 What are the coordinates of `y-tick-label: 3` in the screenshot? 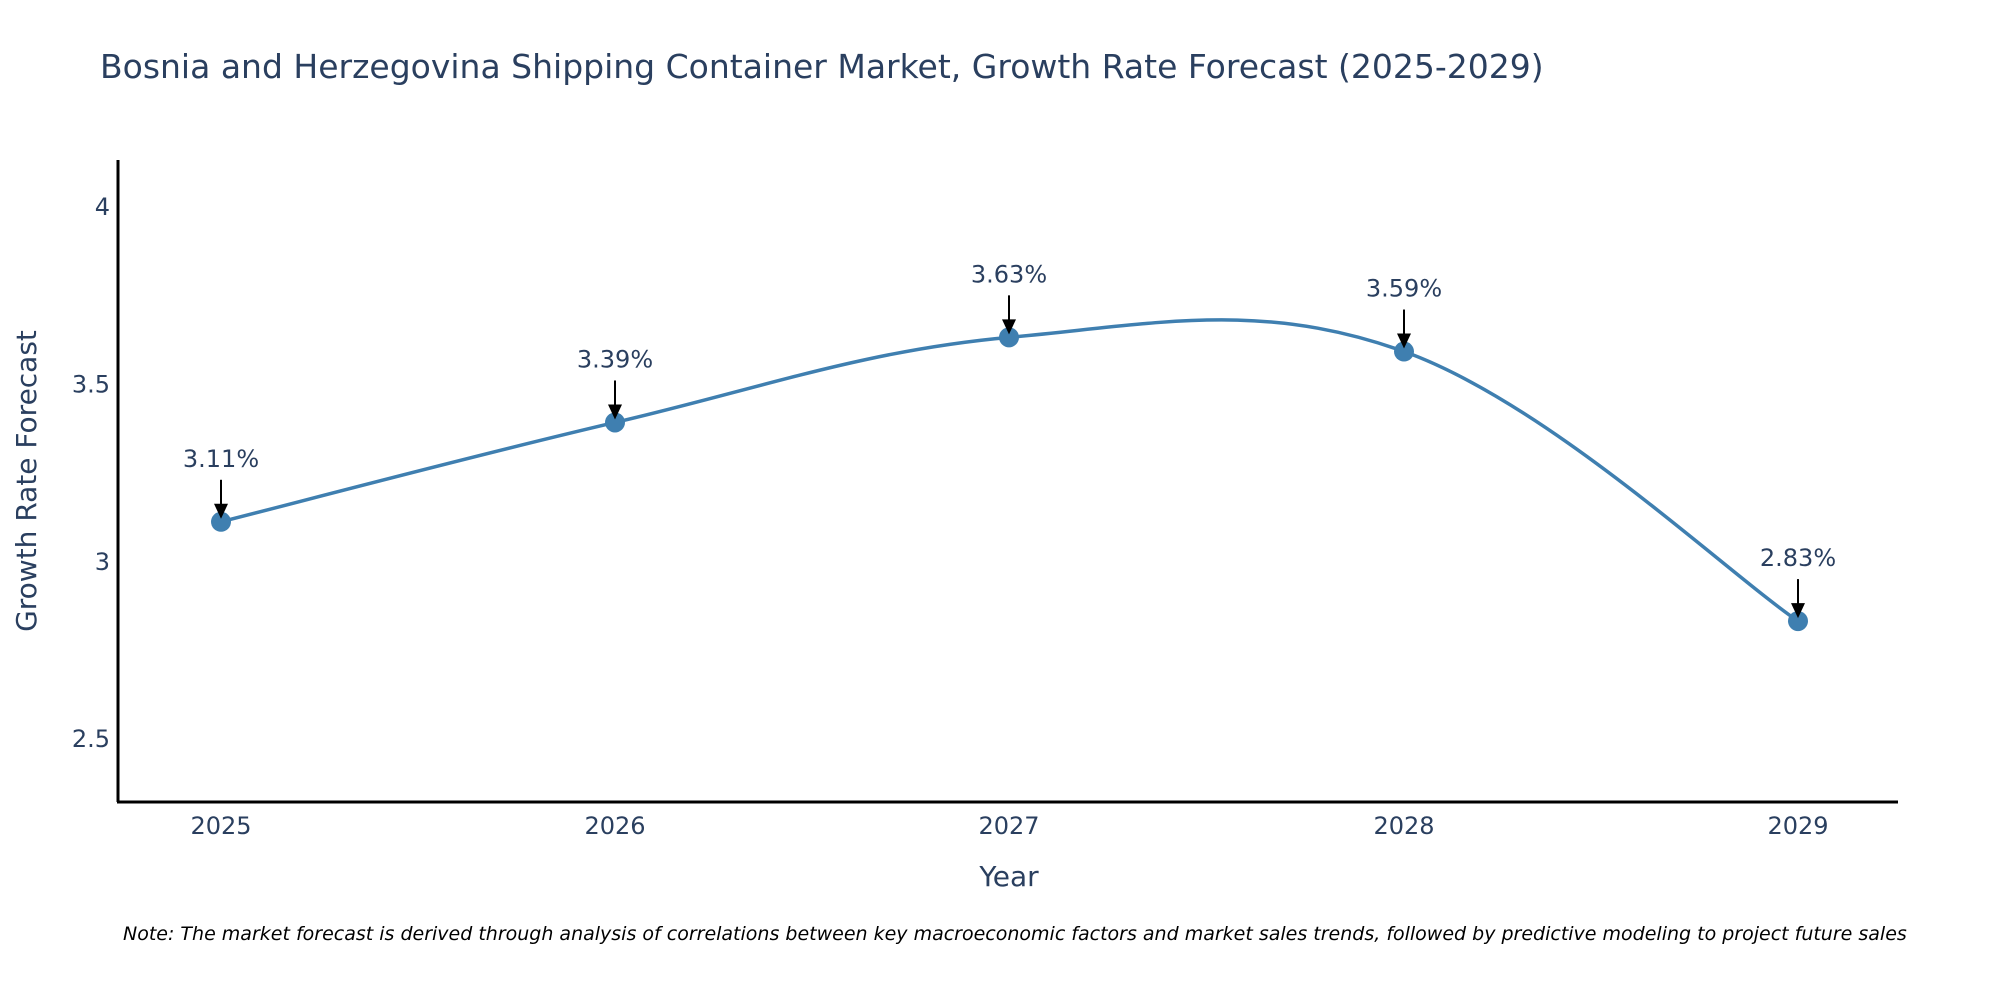 It's located at (102, 562).